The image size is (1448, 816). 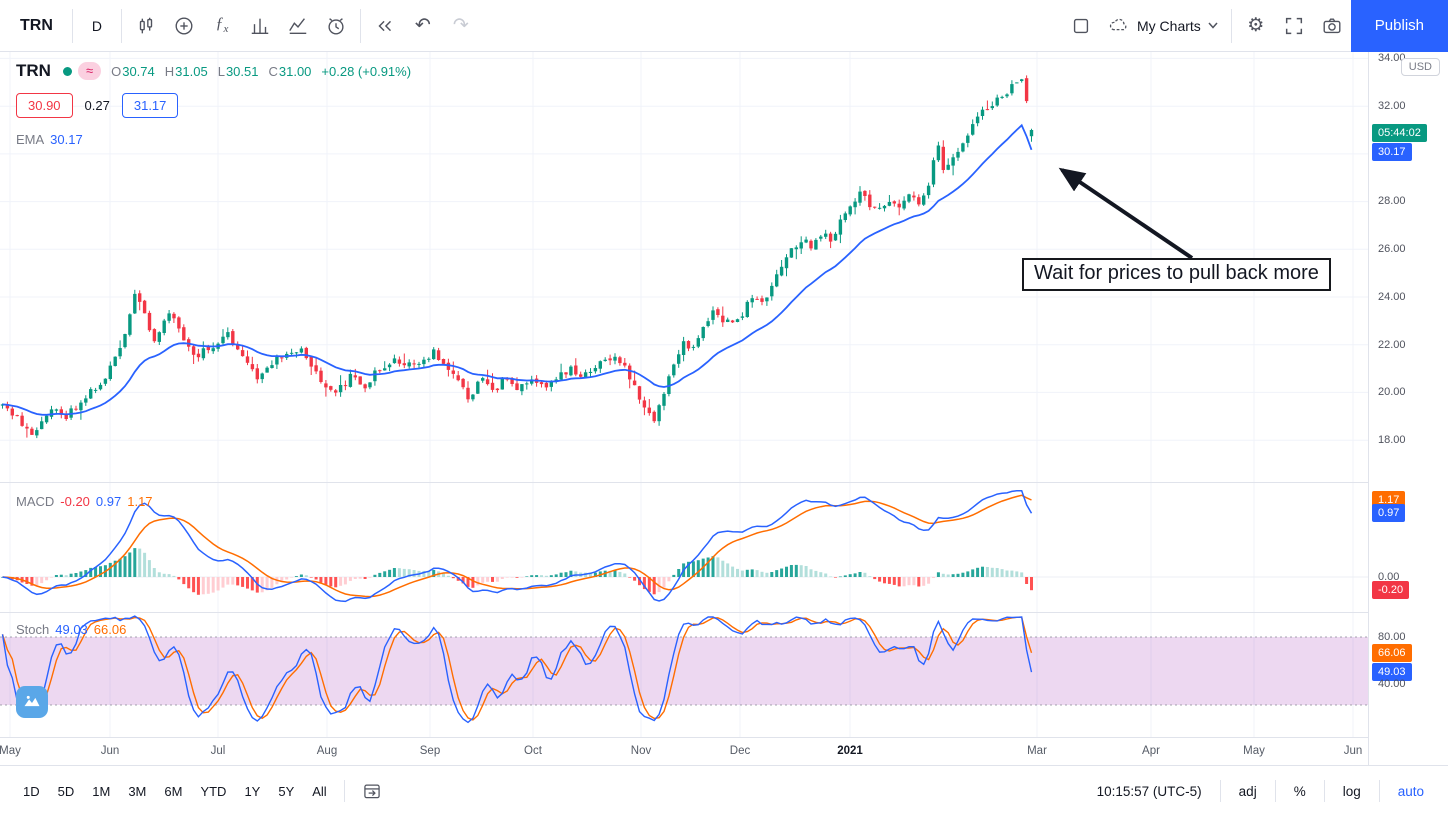 I want to click on zigzag-chart-icon, so click(x=298, y=25).